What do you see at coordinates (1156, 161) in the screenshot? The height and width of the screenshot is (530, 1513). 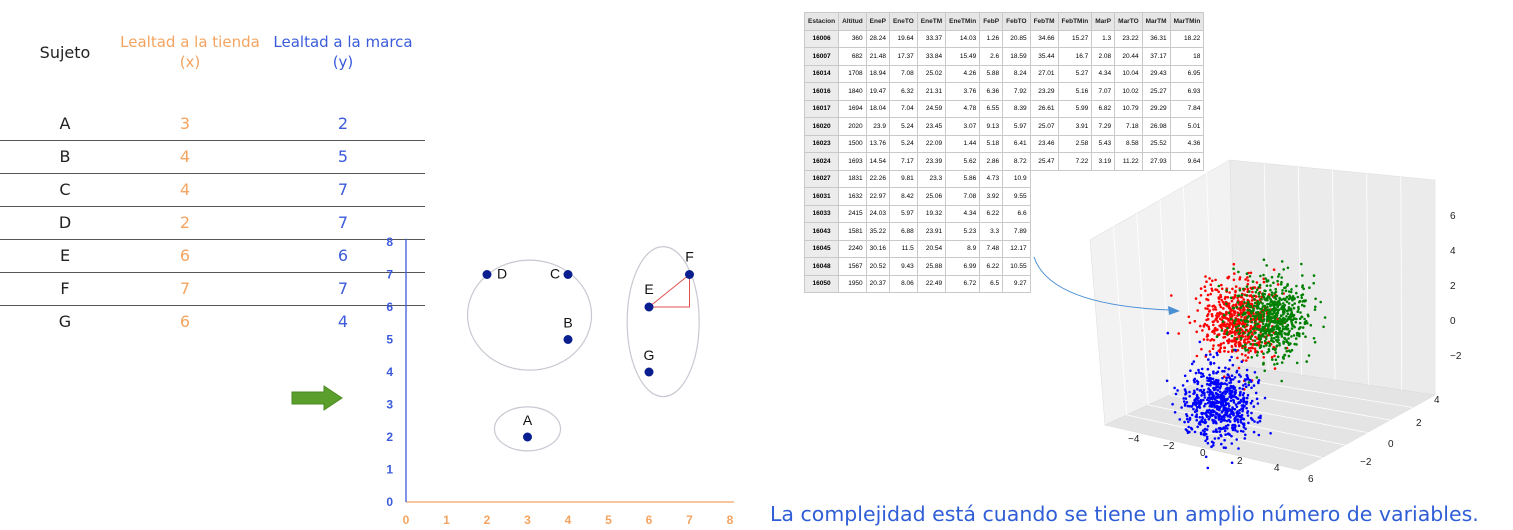 I see `table-cell: 27.93` at bounding box center [1156, 161].